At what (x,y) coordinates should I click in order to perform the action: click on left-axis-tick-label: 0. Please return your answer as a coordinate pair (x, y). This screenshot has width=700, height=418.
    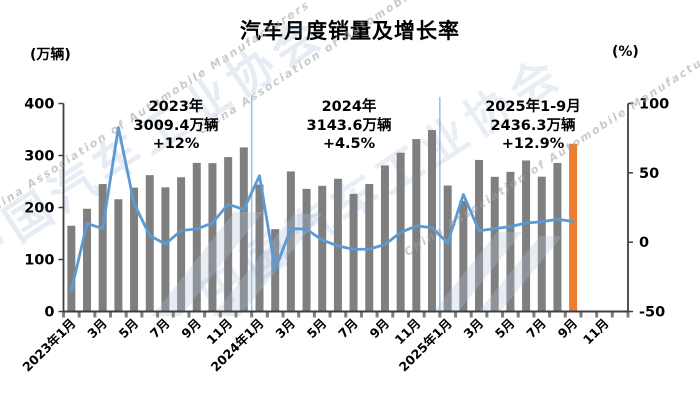
    Looking at the image, I should click on (49, 313).